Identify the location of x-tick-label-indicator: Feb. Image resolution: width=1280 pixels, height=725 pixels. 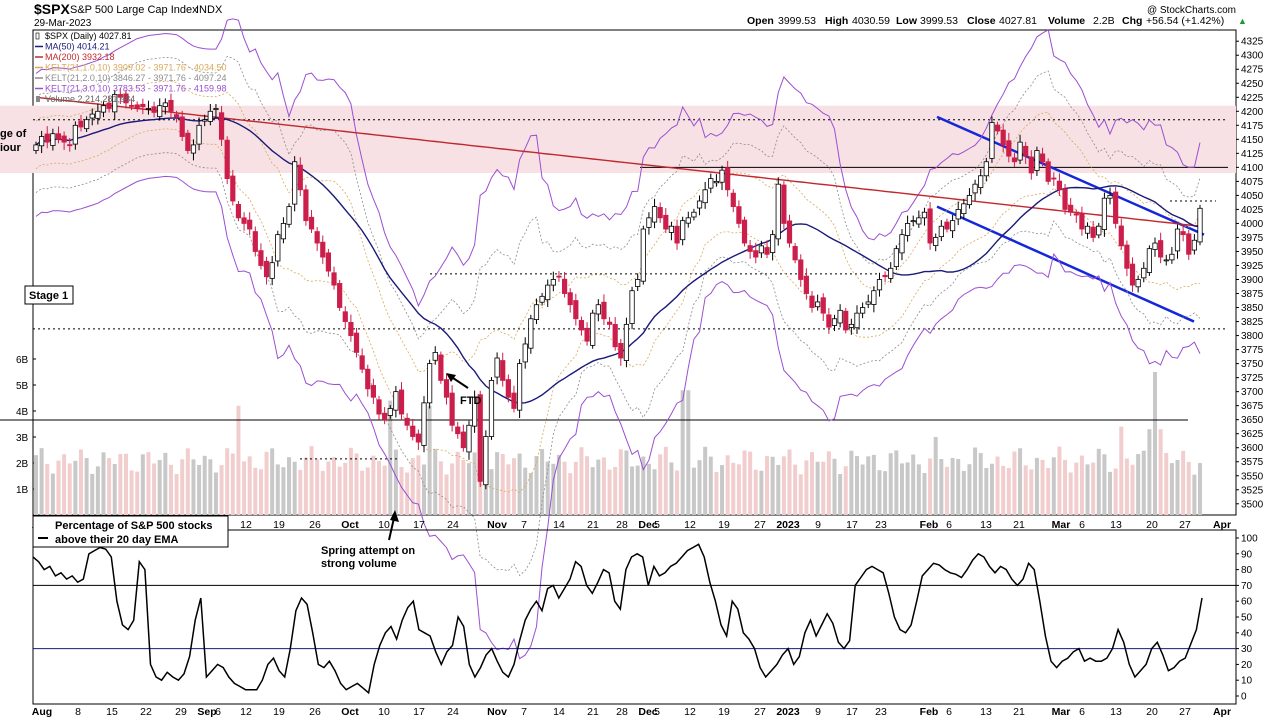
(929, 712).